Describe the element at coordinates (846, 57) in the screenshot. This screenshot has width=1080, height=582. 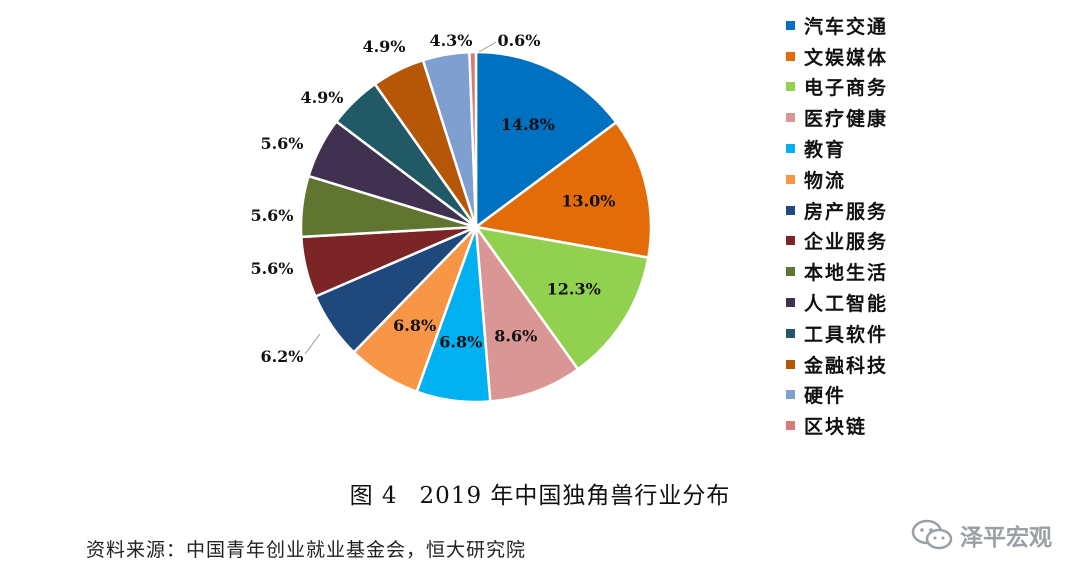
I see `legend-label: 文娱媒体` at that location.